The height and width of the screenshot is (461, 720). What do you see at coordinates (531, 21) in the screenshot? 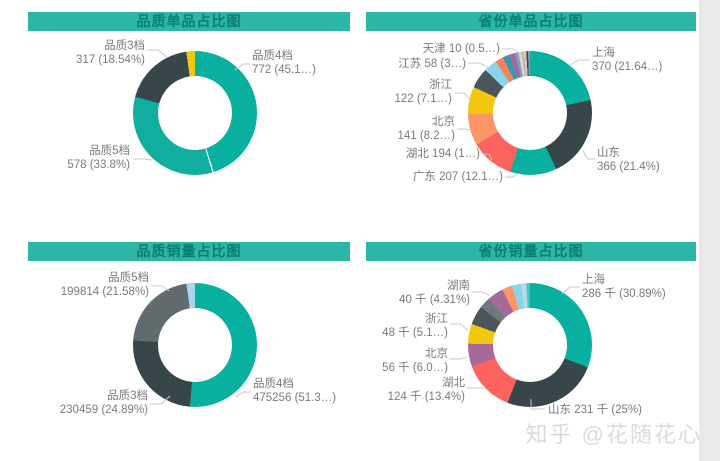
I see `chart-title-province-units: 省份单品占比图` at bounding box center [531, 21].